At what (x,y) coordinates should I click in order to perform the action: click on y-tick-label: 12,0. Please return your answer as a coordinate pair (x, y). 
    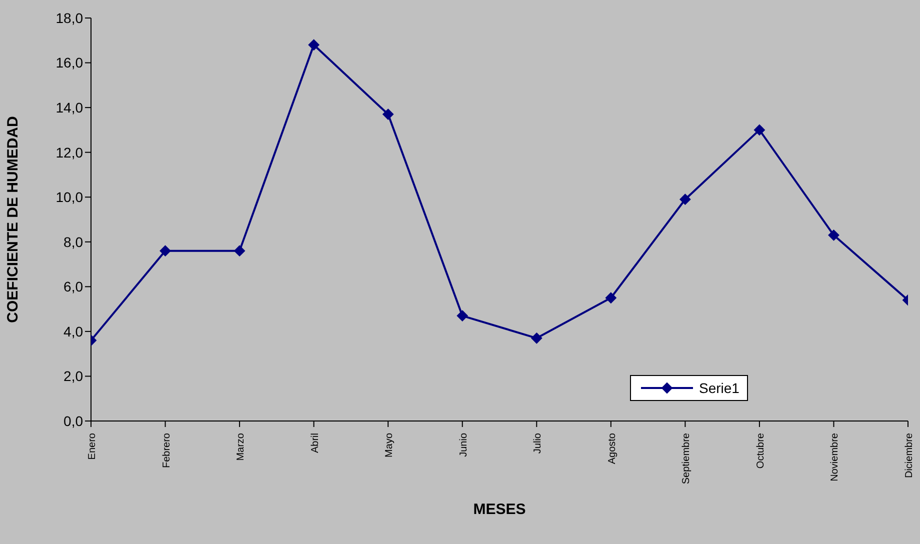
    Looking at the image, I should click on (70, 152).